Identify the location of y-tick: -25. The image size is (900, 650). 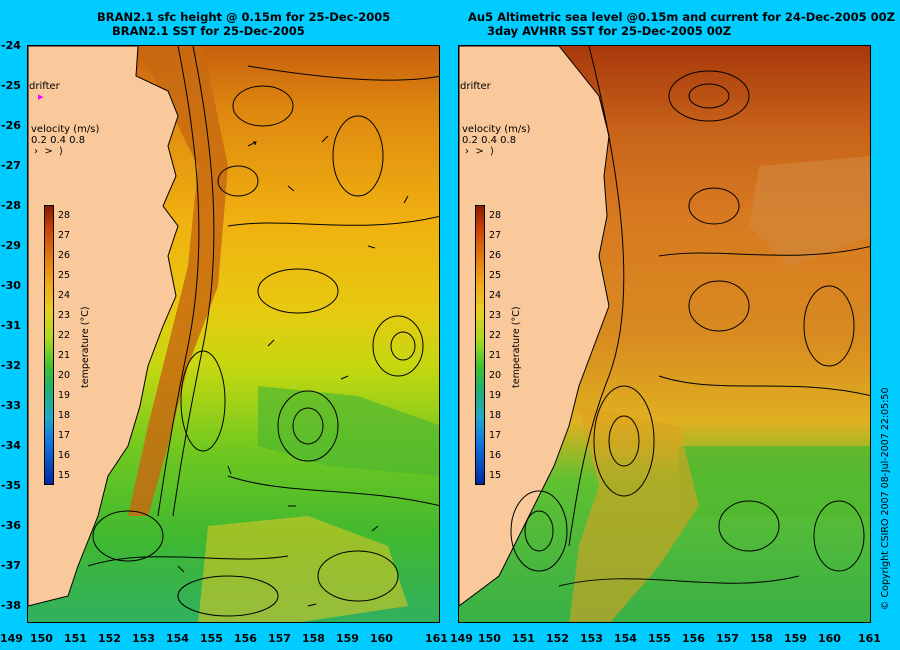
(11, 85).